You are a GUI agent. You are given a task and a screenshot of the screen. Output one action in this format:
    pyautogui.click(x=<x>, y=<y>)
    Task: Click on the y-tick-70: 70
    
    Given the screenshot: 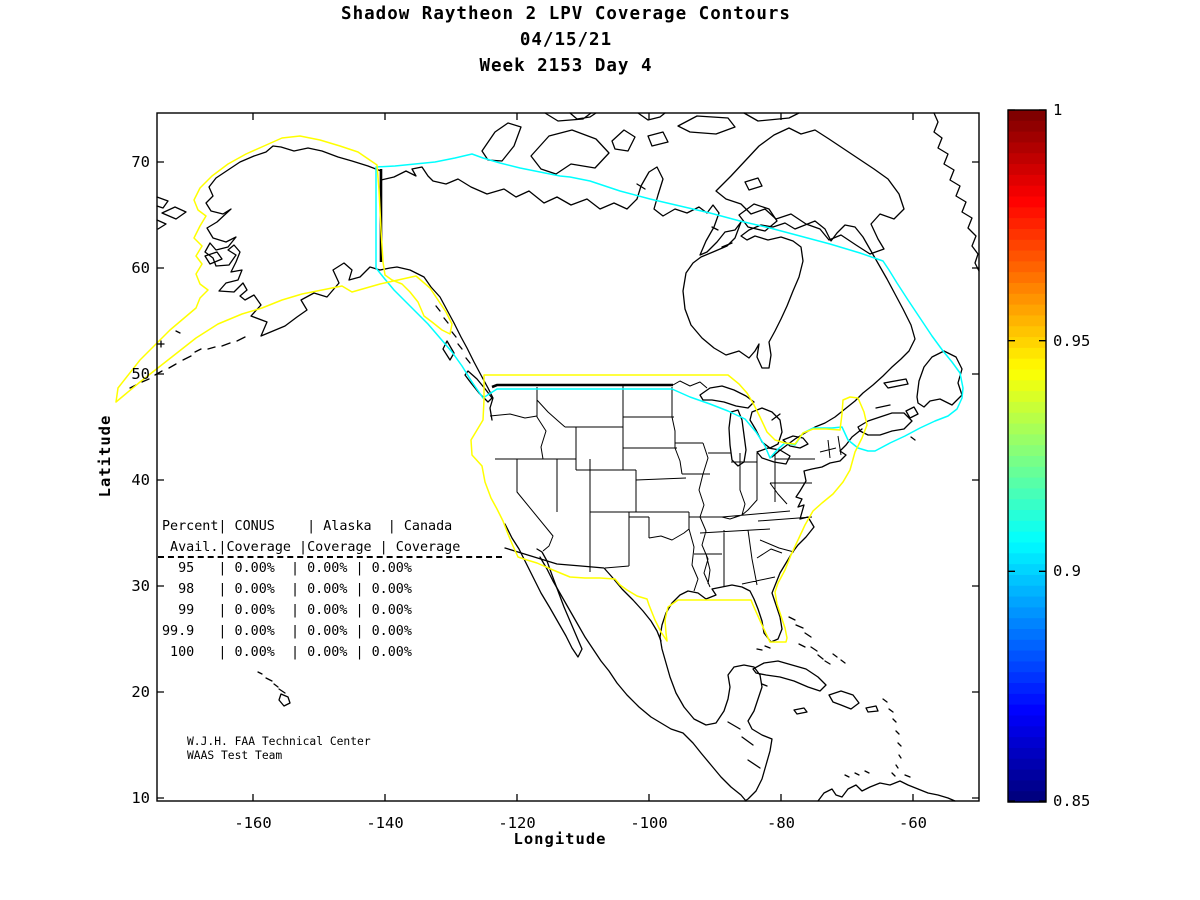 What is the action you would take?
    pyautogui.click(x=140, y=162)
    